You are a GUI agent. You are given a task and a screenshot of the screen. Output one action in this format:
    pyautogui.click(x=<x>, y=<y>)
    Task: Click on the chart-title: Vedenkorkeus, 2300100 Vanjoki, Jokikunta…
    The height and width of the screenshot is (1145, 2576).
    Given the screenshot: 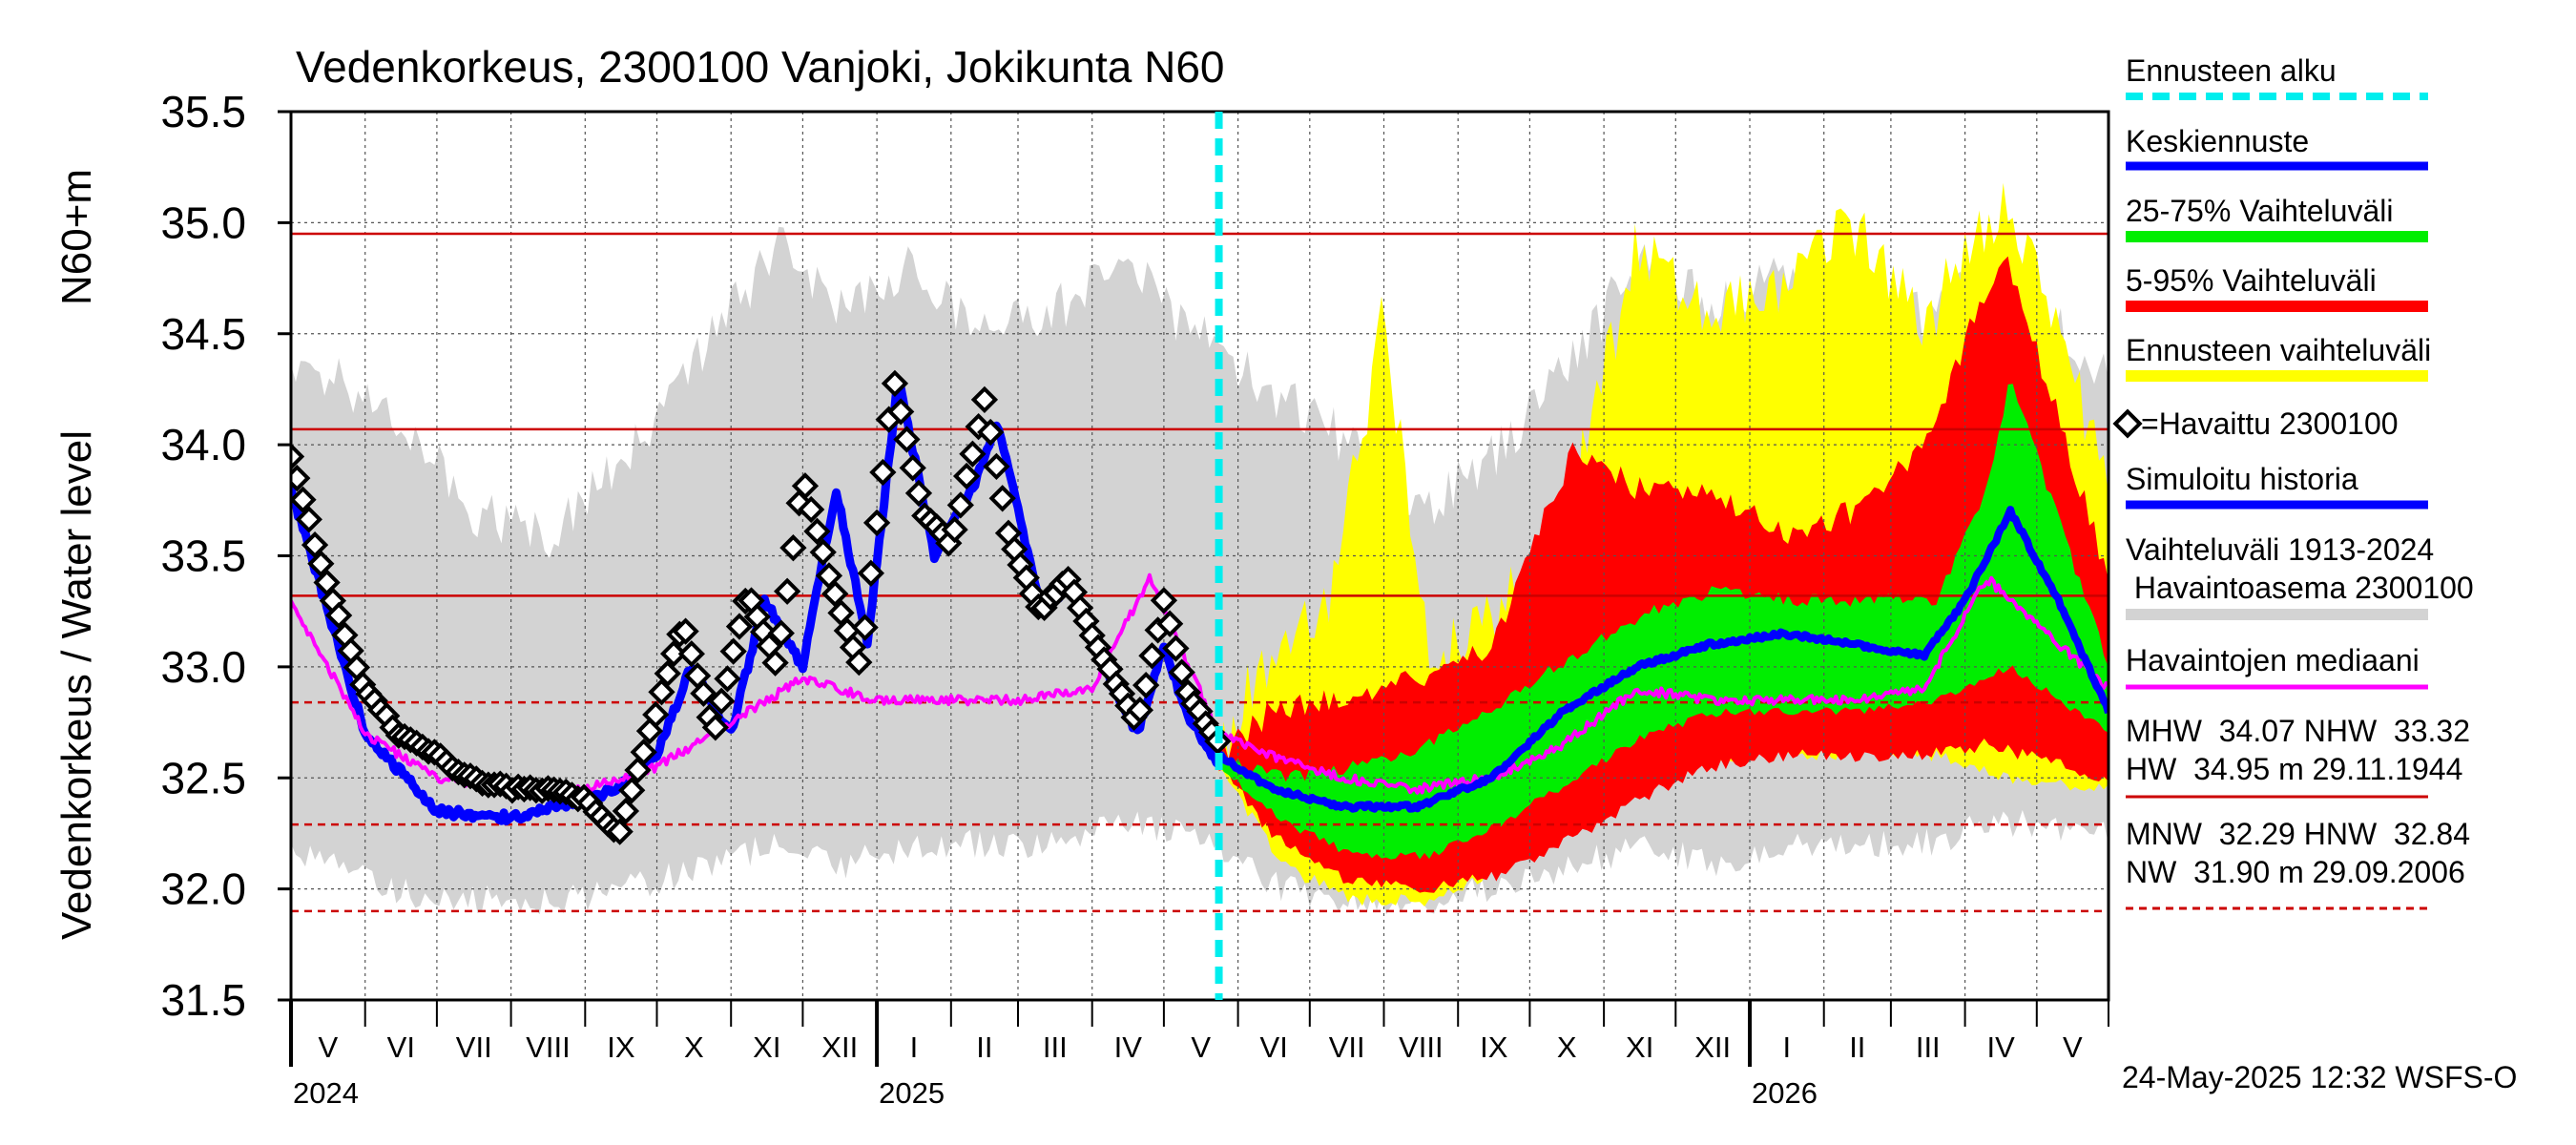 What is the action you would take?
    pyautogui.click(x=760, y=67)
    